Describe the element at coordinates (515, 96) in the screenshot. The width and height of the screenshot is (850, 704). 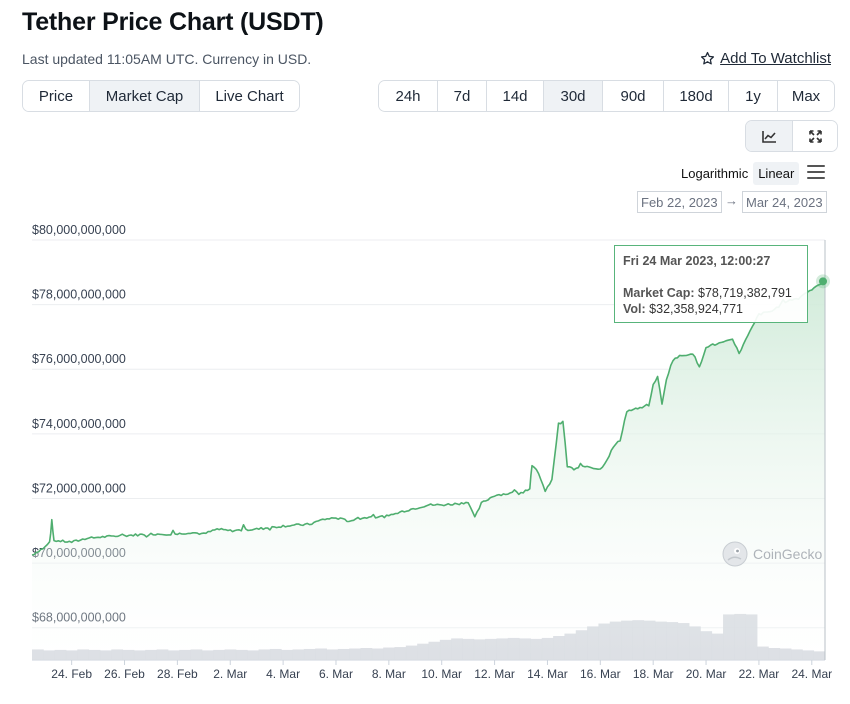
I see `range-14d: 14d` at that location.